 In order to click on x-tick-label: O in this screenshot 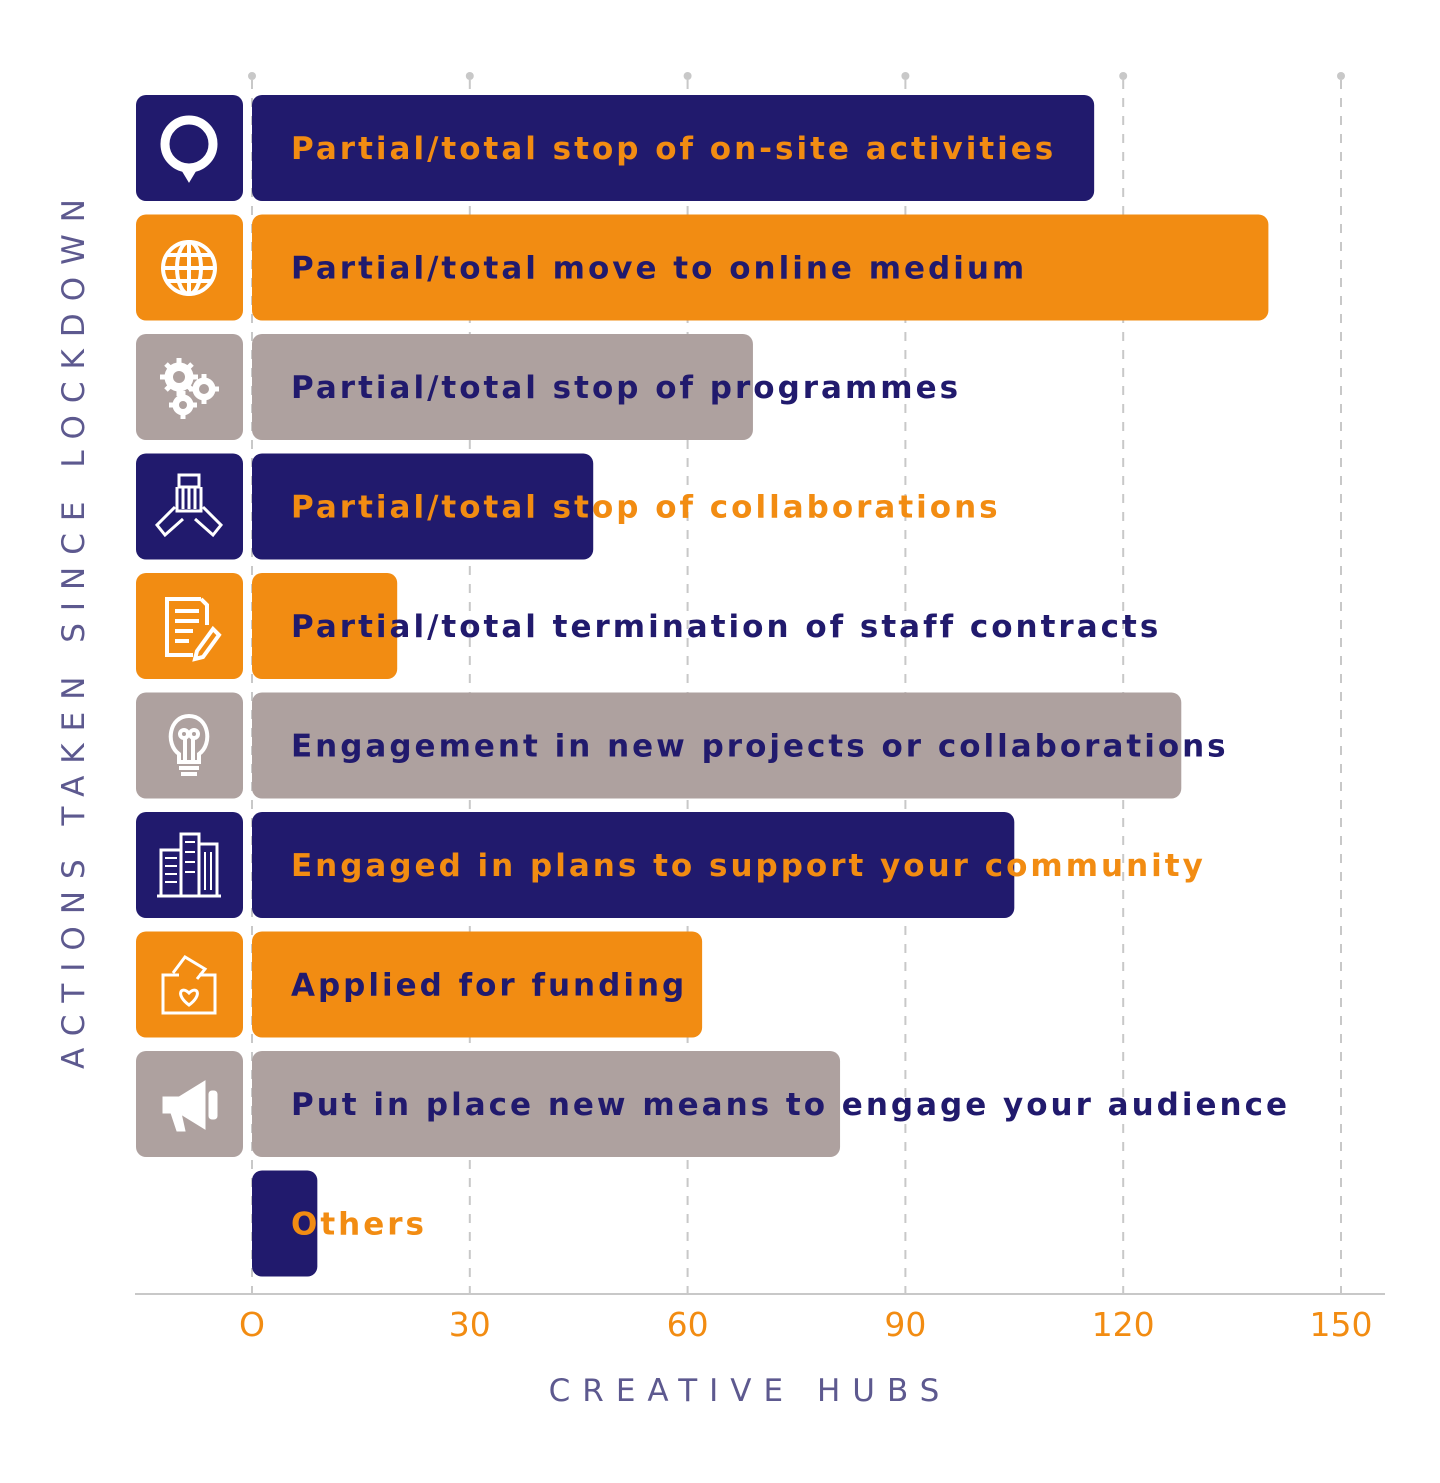, I will do `click(252, 1324)`.